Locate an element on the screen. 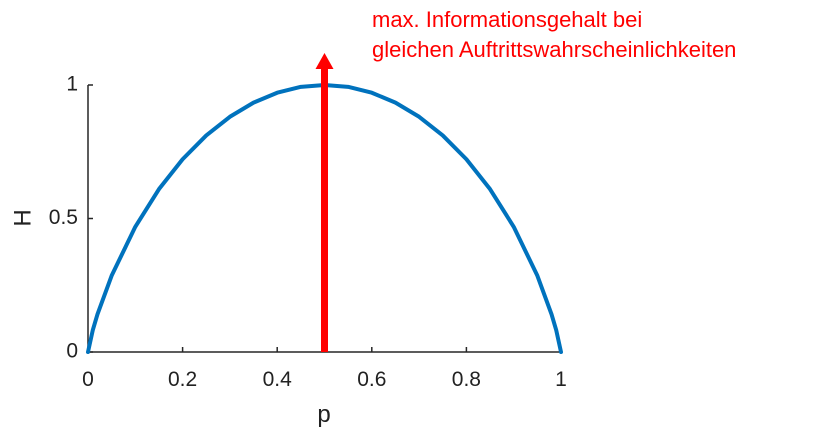  x-ticks: 0 0.2 0.4 0.6 0.8 1 is located at coordinates (324, 369).